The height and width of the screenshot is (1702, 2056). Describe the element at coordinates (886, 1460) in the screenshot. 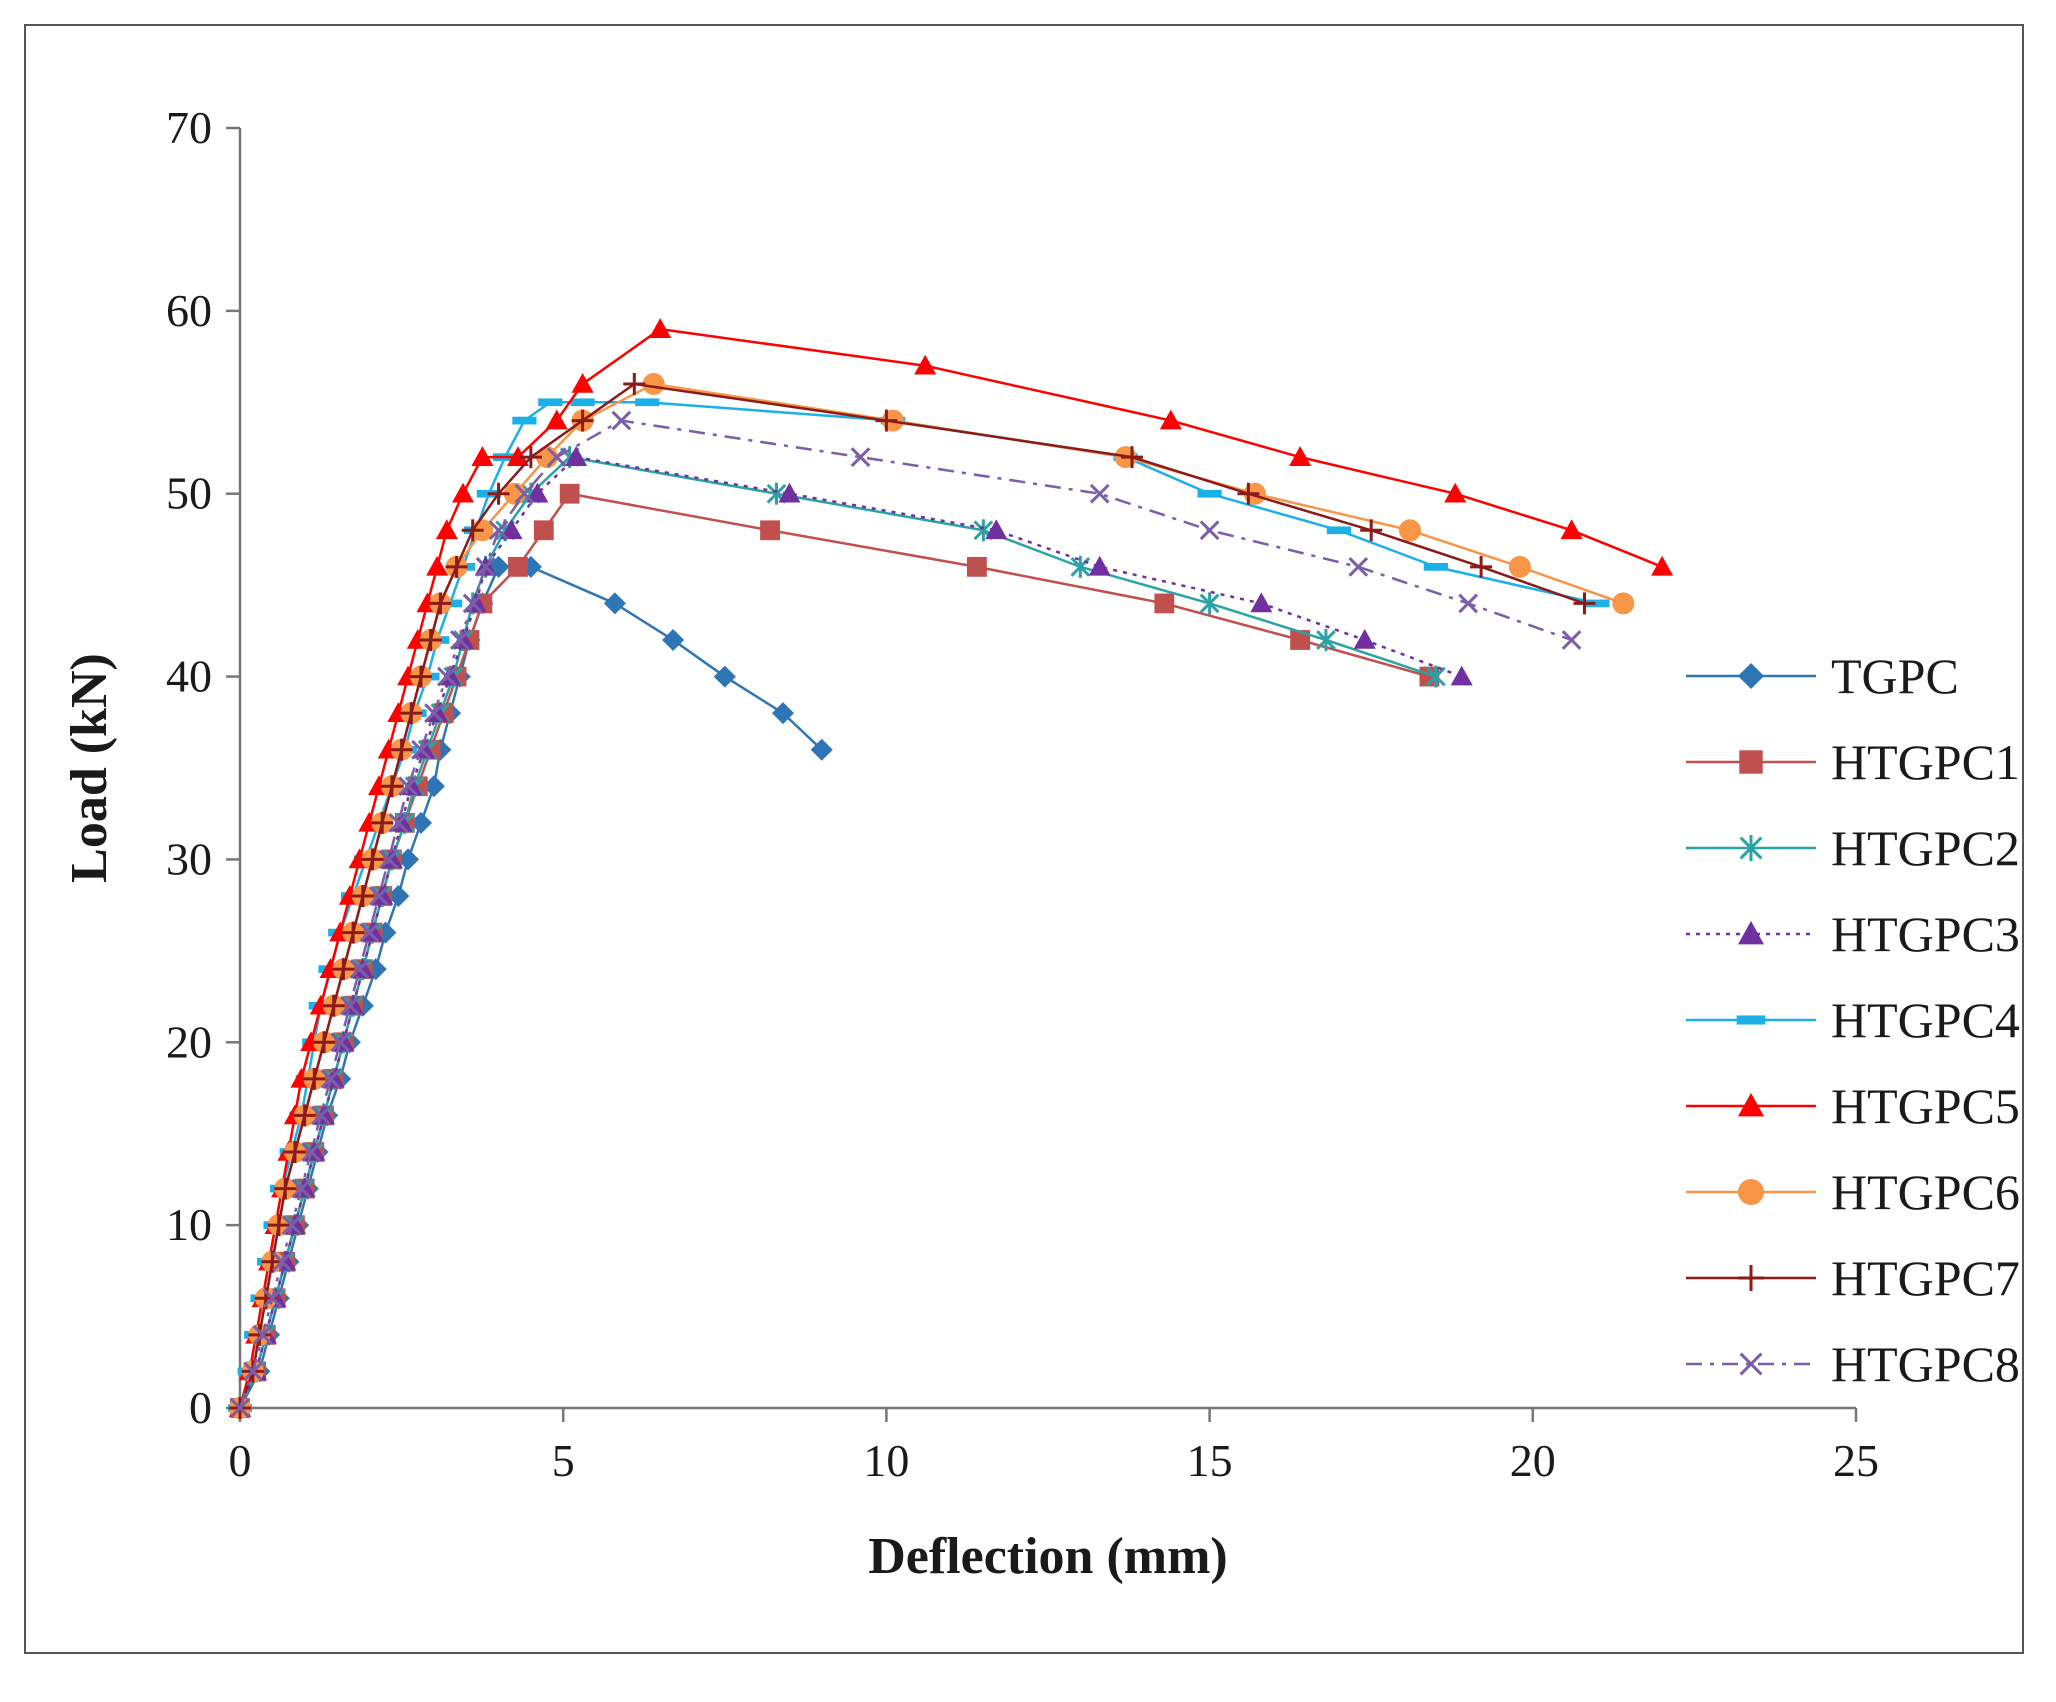

I see `x-tick-label: 10` at that location.